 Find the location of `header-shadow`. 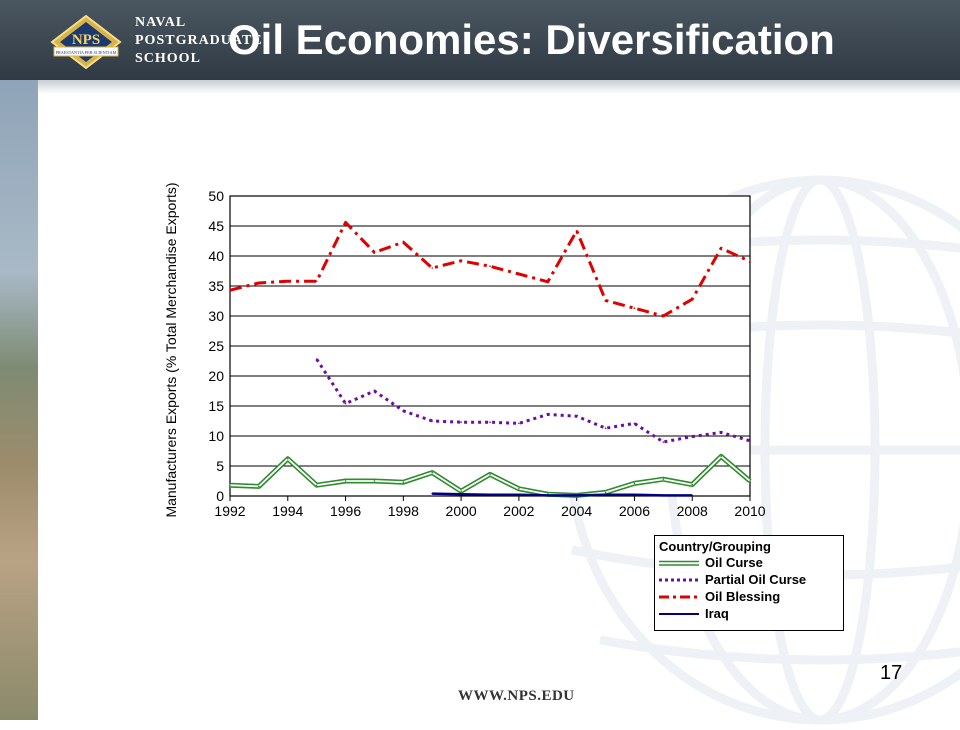

header-shadow is located at coordinates (480, 87).